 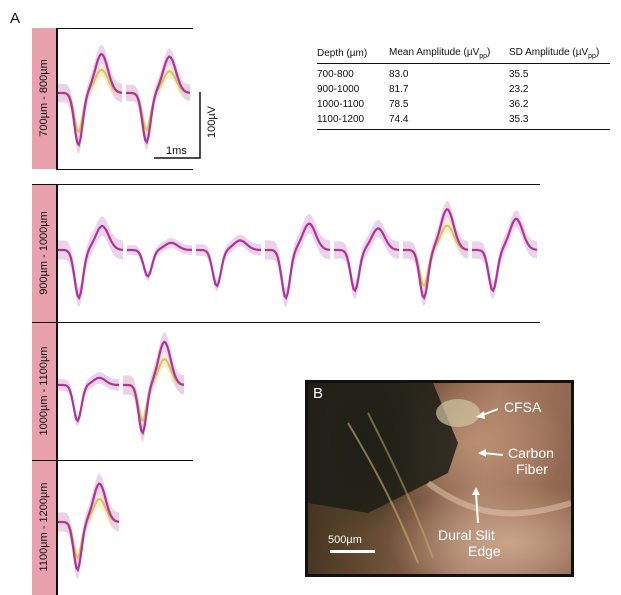 I want to click on table-row: 900-1000 81.7 23.2, so click(x=423, y=89).